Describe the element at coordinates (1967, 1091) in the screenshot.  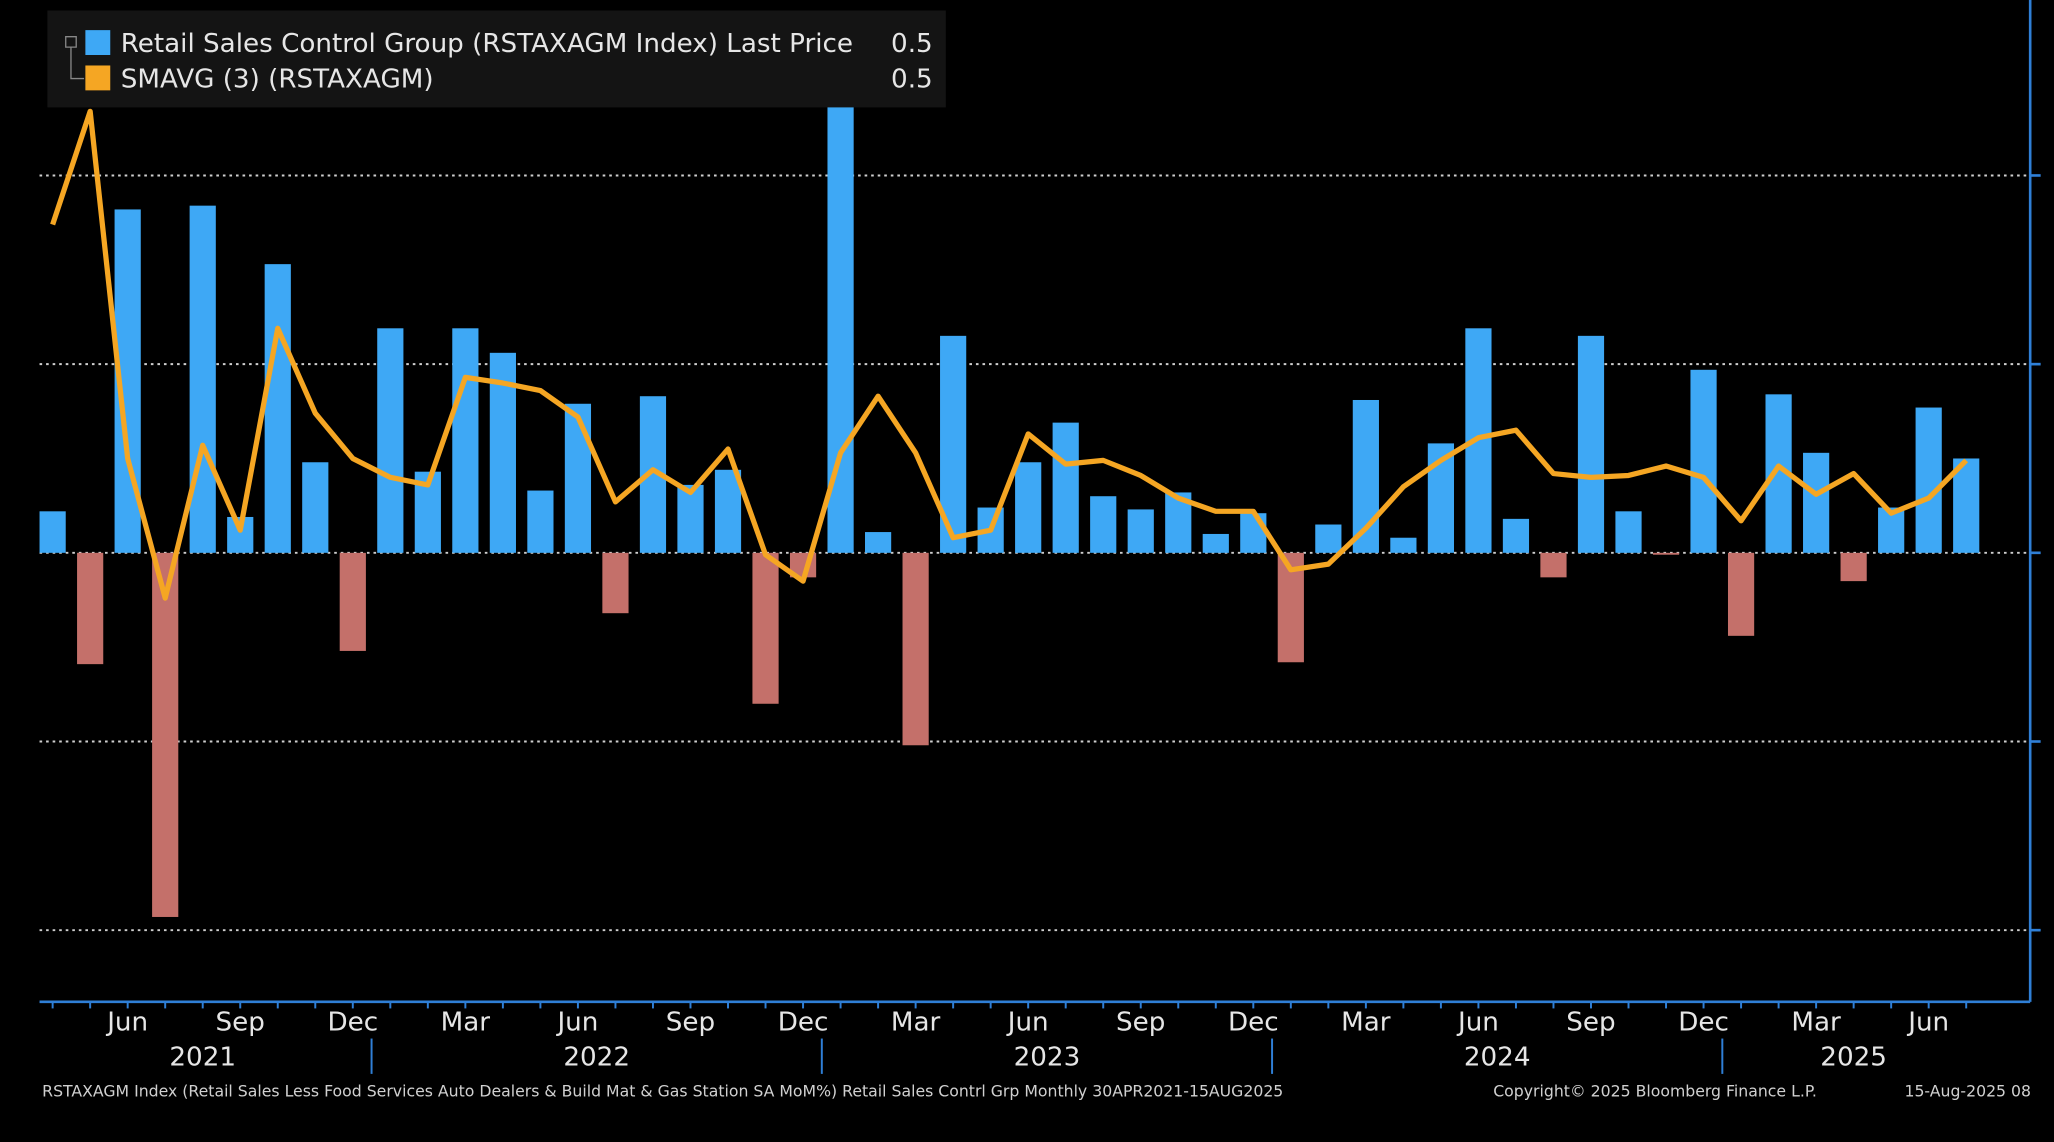
I see `footer-timestamp: 15-Aug-2025 08` at that location.